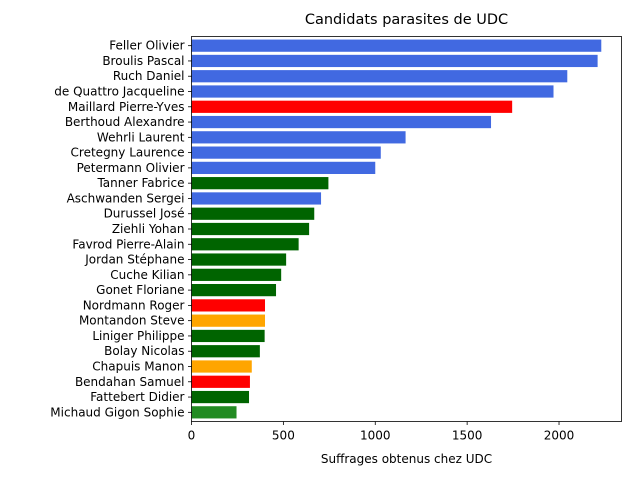 This screenshot has height=484, width=640. What do you see at coordinates (283, 436) in the screenshot?
I see `x-tick-label: 500` at bounding box center [283, 436].